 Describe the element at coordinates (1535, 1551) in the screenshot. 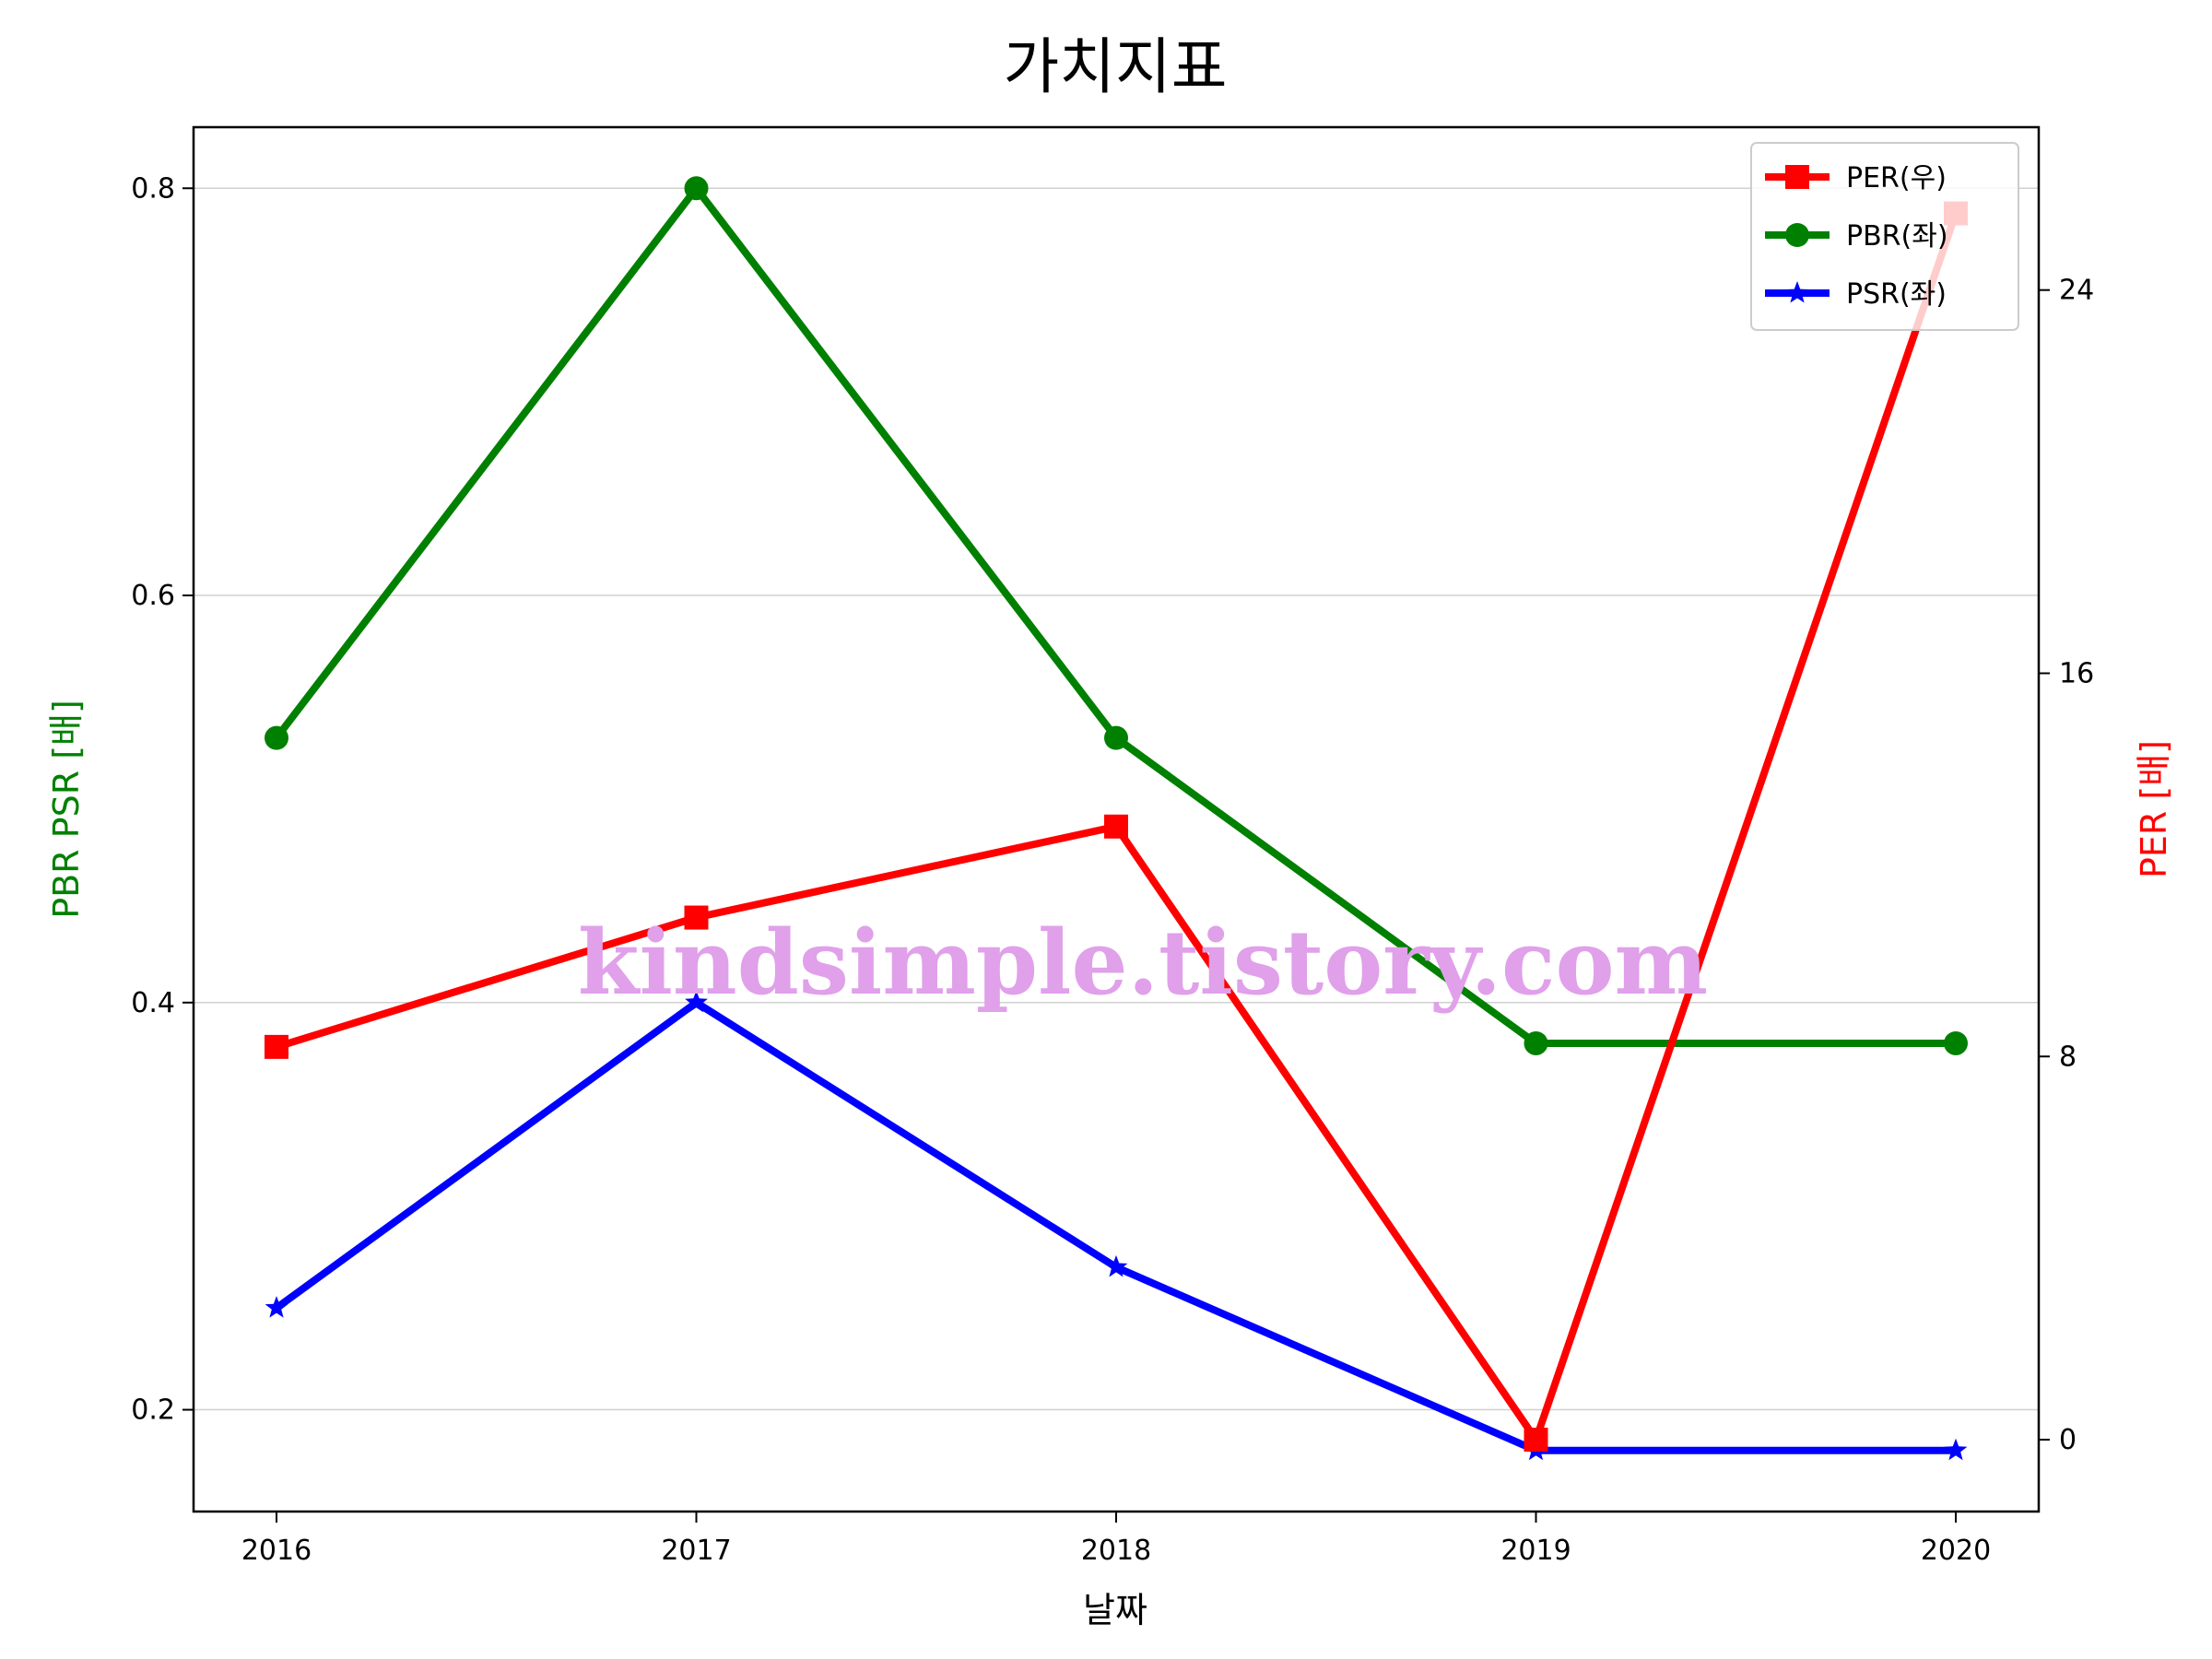

I see `x-tick-label: 2019` at that location.